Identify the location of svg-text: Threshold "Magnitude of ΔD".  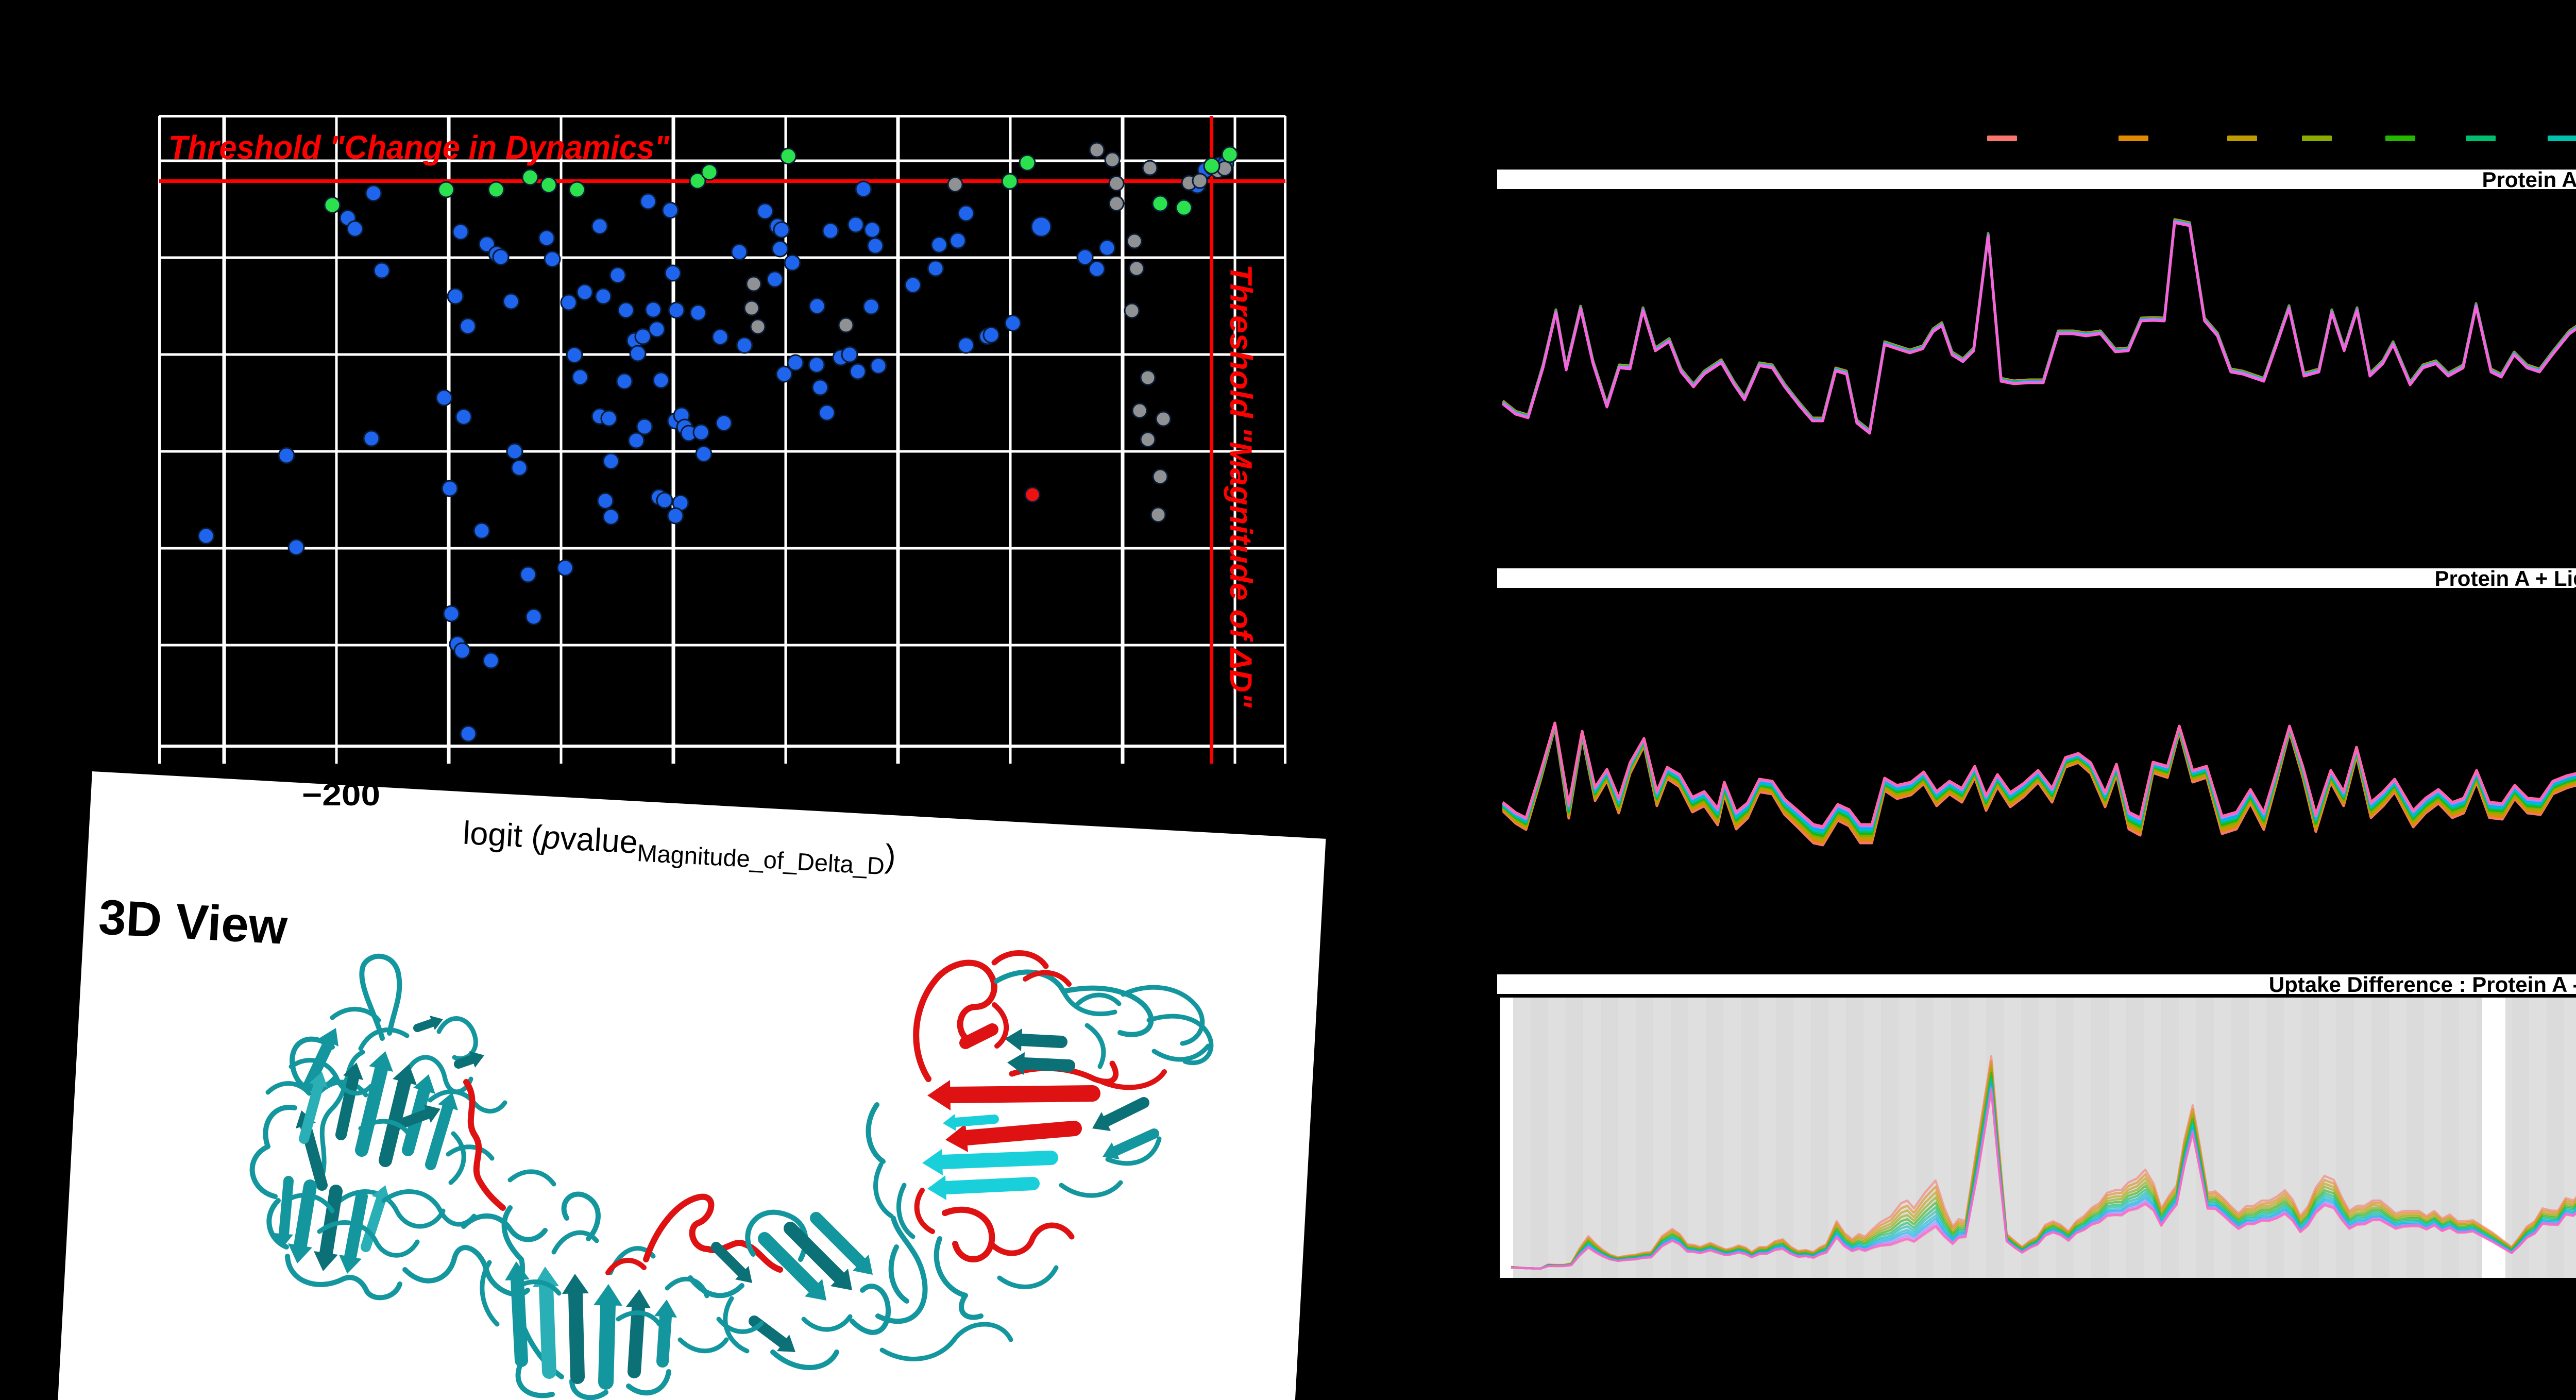
(1241, 486).